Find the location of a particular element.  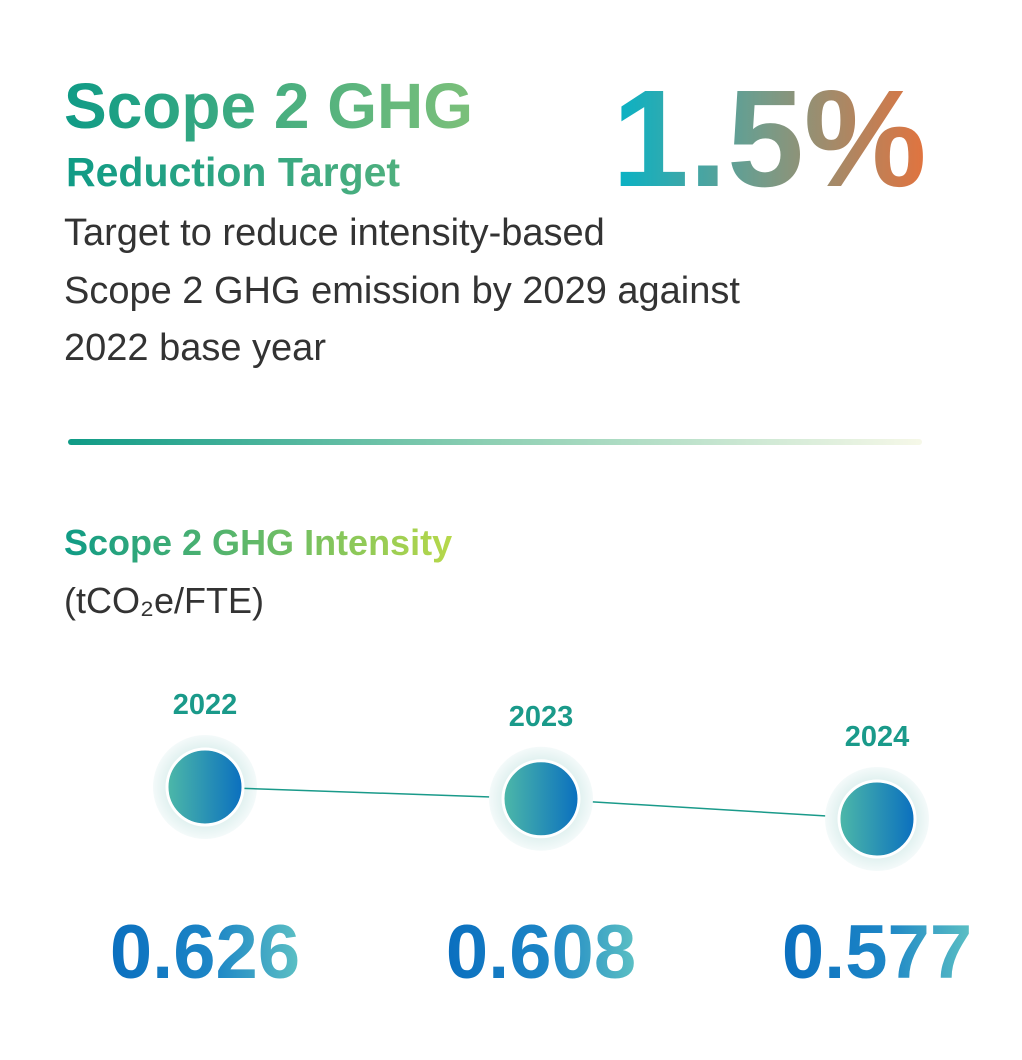

year-label: 2022 is located at coordinates (205, 705).